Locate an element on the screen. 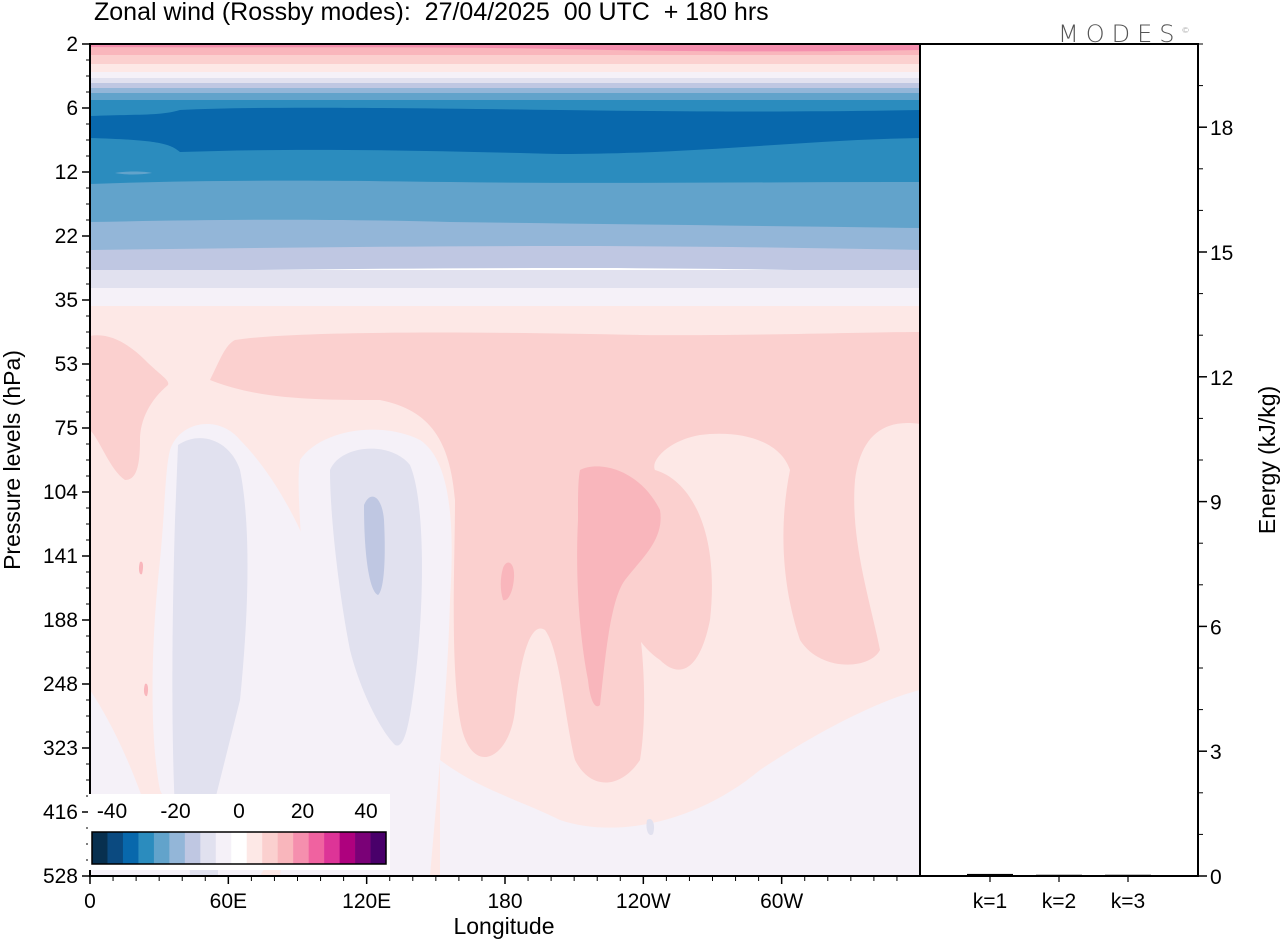  y-axis-title: Pressure levels (hPa) is located at coordinates (12, 460).